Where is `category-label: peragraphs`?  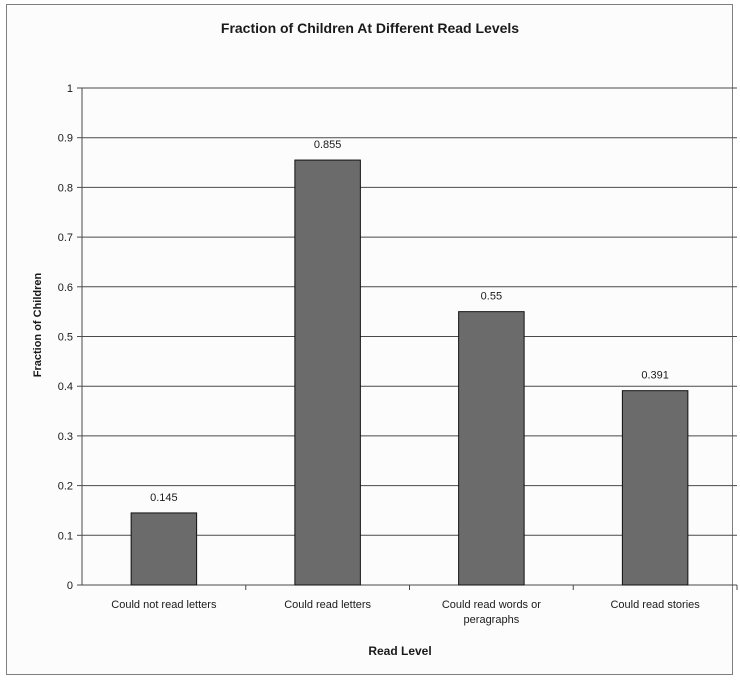
category-label: peragraphs is located at coordinates (492, 620).